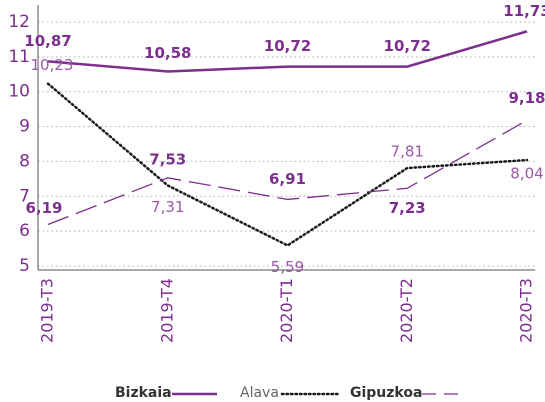 The height and width of the screenshot is (402, 545). Describe the element at coordinates (47, 41) in the screenshot. I see `data-label: 10,87` at that location.